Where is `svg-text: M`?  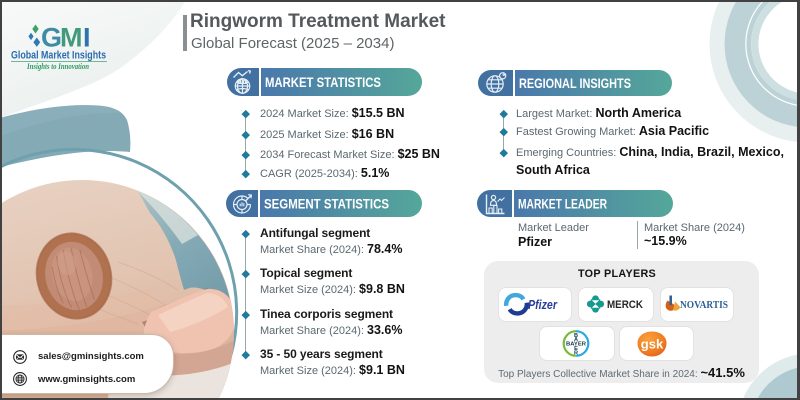
svg-text: M is located at coordinates (71, 38).